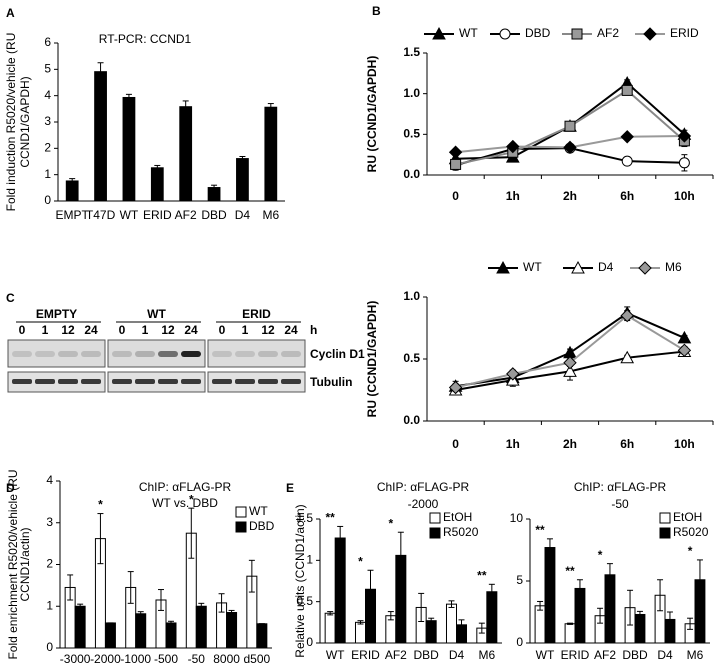  Describe the element at coordinates (197, 658) in the screenshot. I see `x-tick-label: -50` at that location.